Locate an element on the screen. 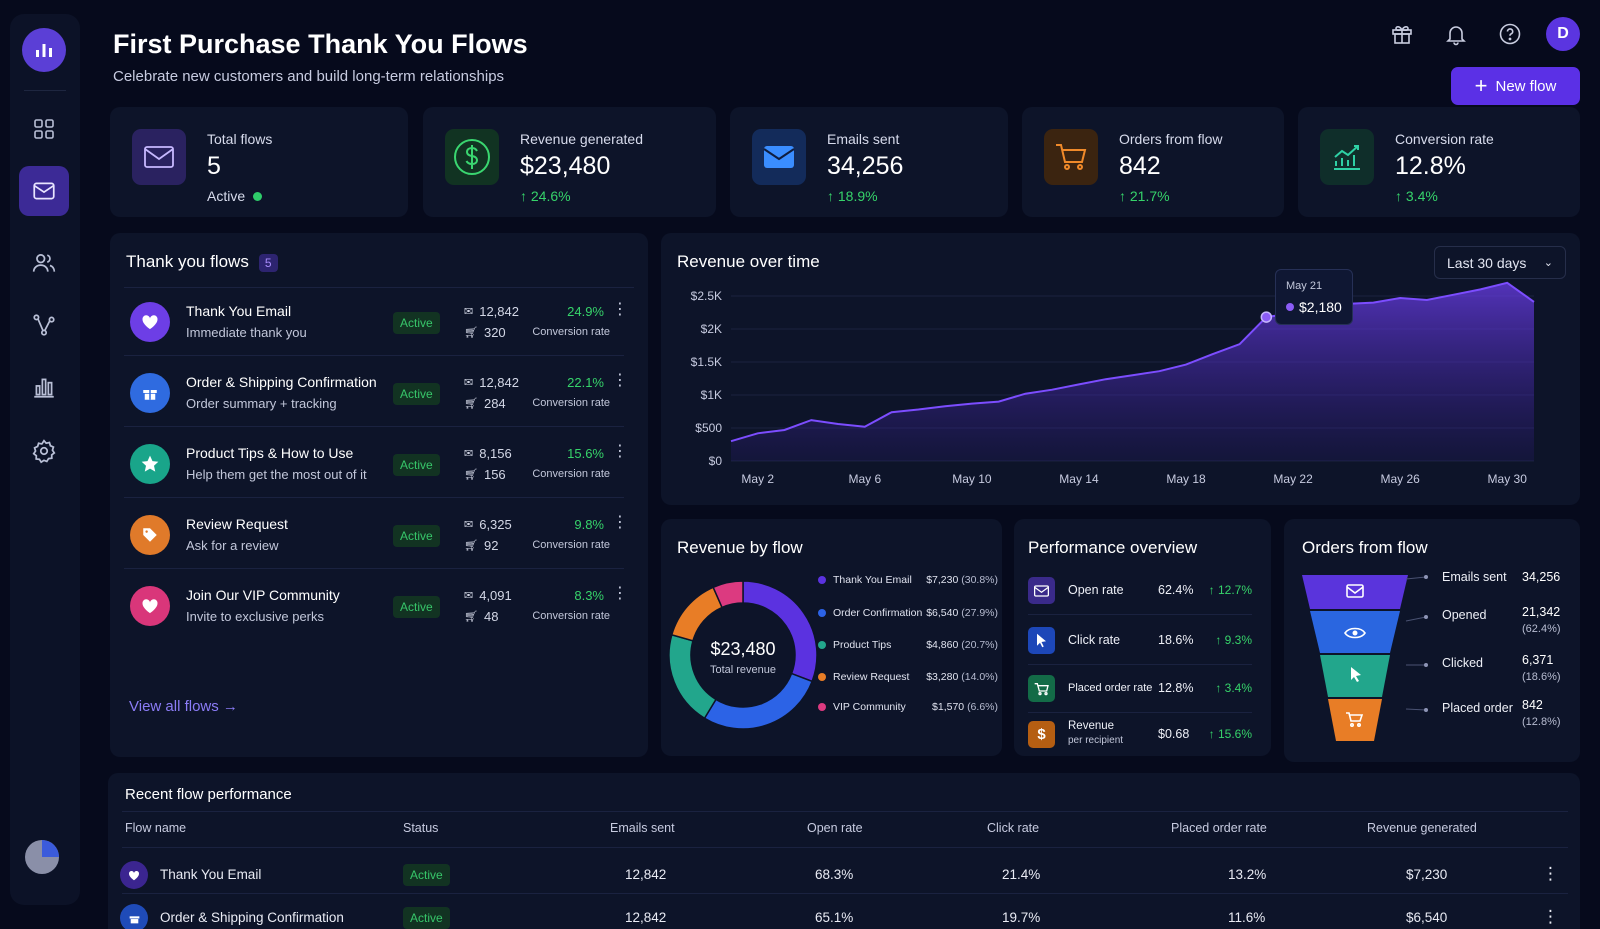  nav-automations is located at coordinates (44, 325).